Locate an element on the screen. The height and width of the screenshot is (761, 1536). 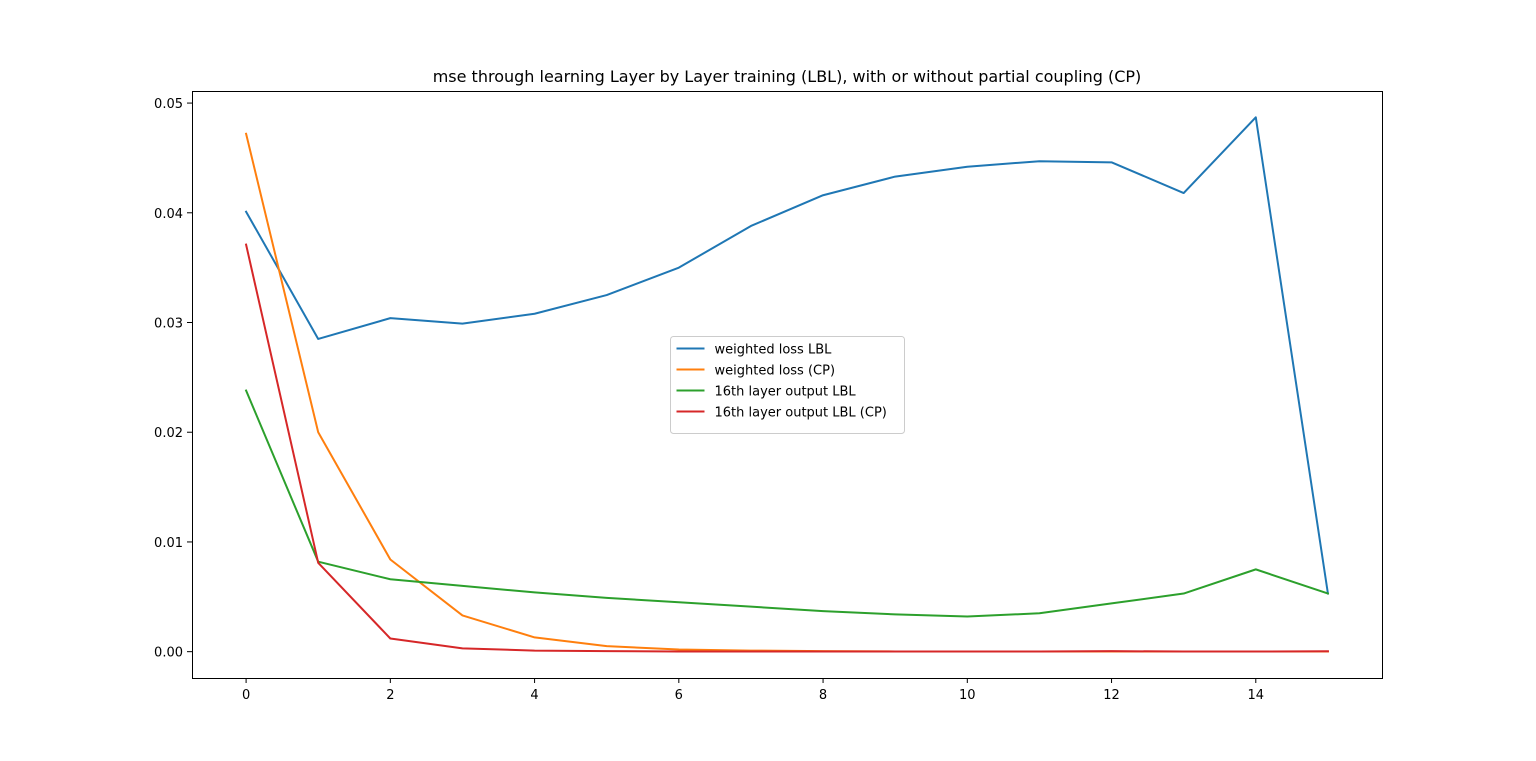
y-tick-label: 0.03 is located at coordinates (168, 324).